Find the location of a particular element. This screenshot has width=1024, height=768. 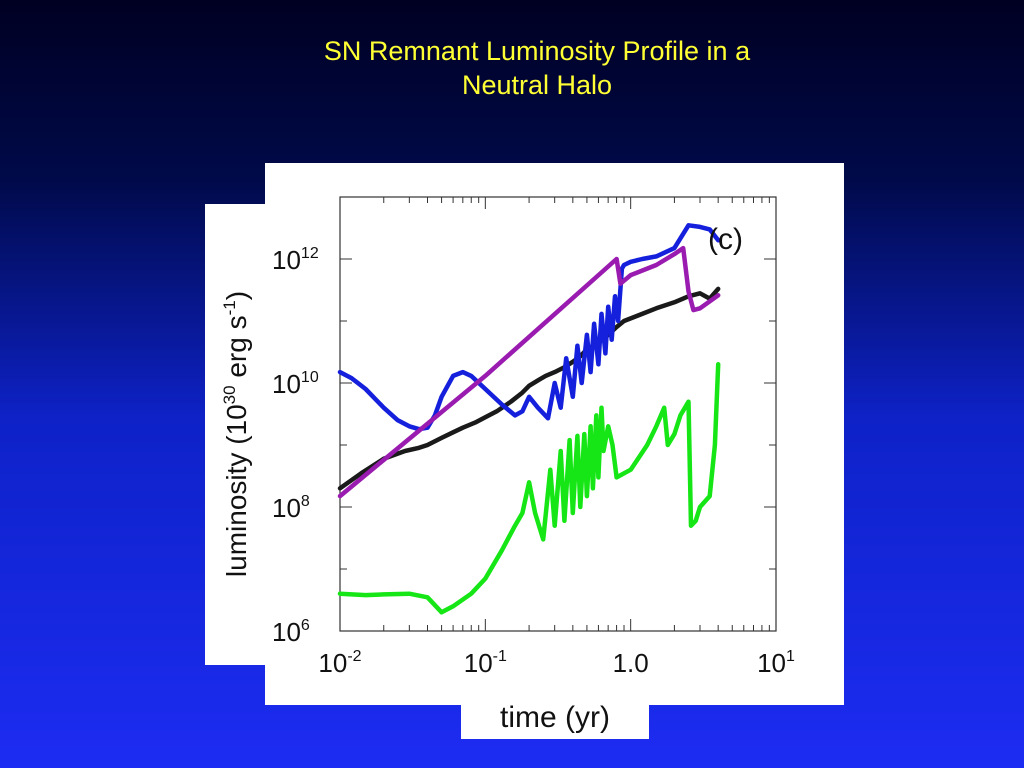

ylabel-panel is located at coordinates (238, 434).